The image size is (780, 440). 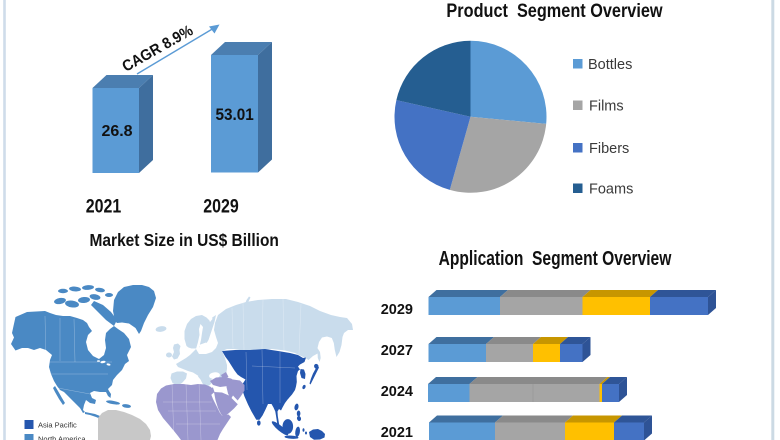 What do you see at coordinates (610, 65) in the screenshot?
I see `svg-text: Bottles` at bounding box center [610, 65].